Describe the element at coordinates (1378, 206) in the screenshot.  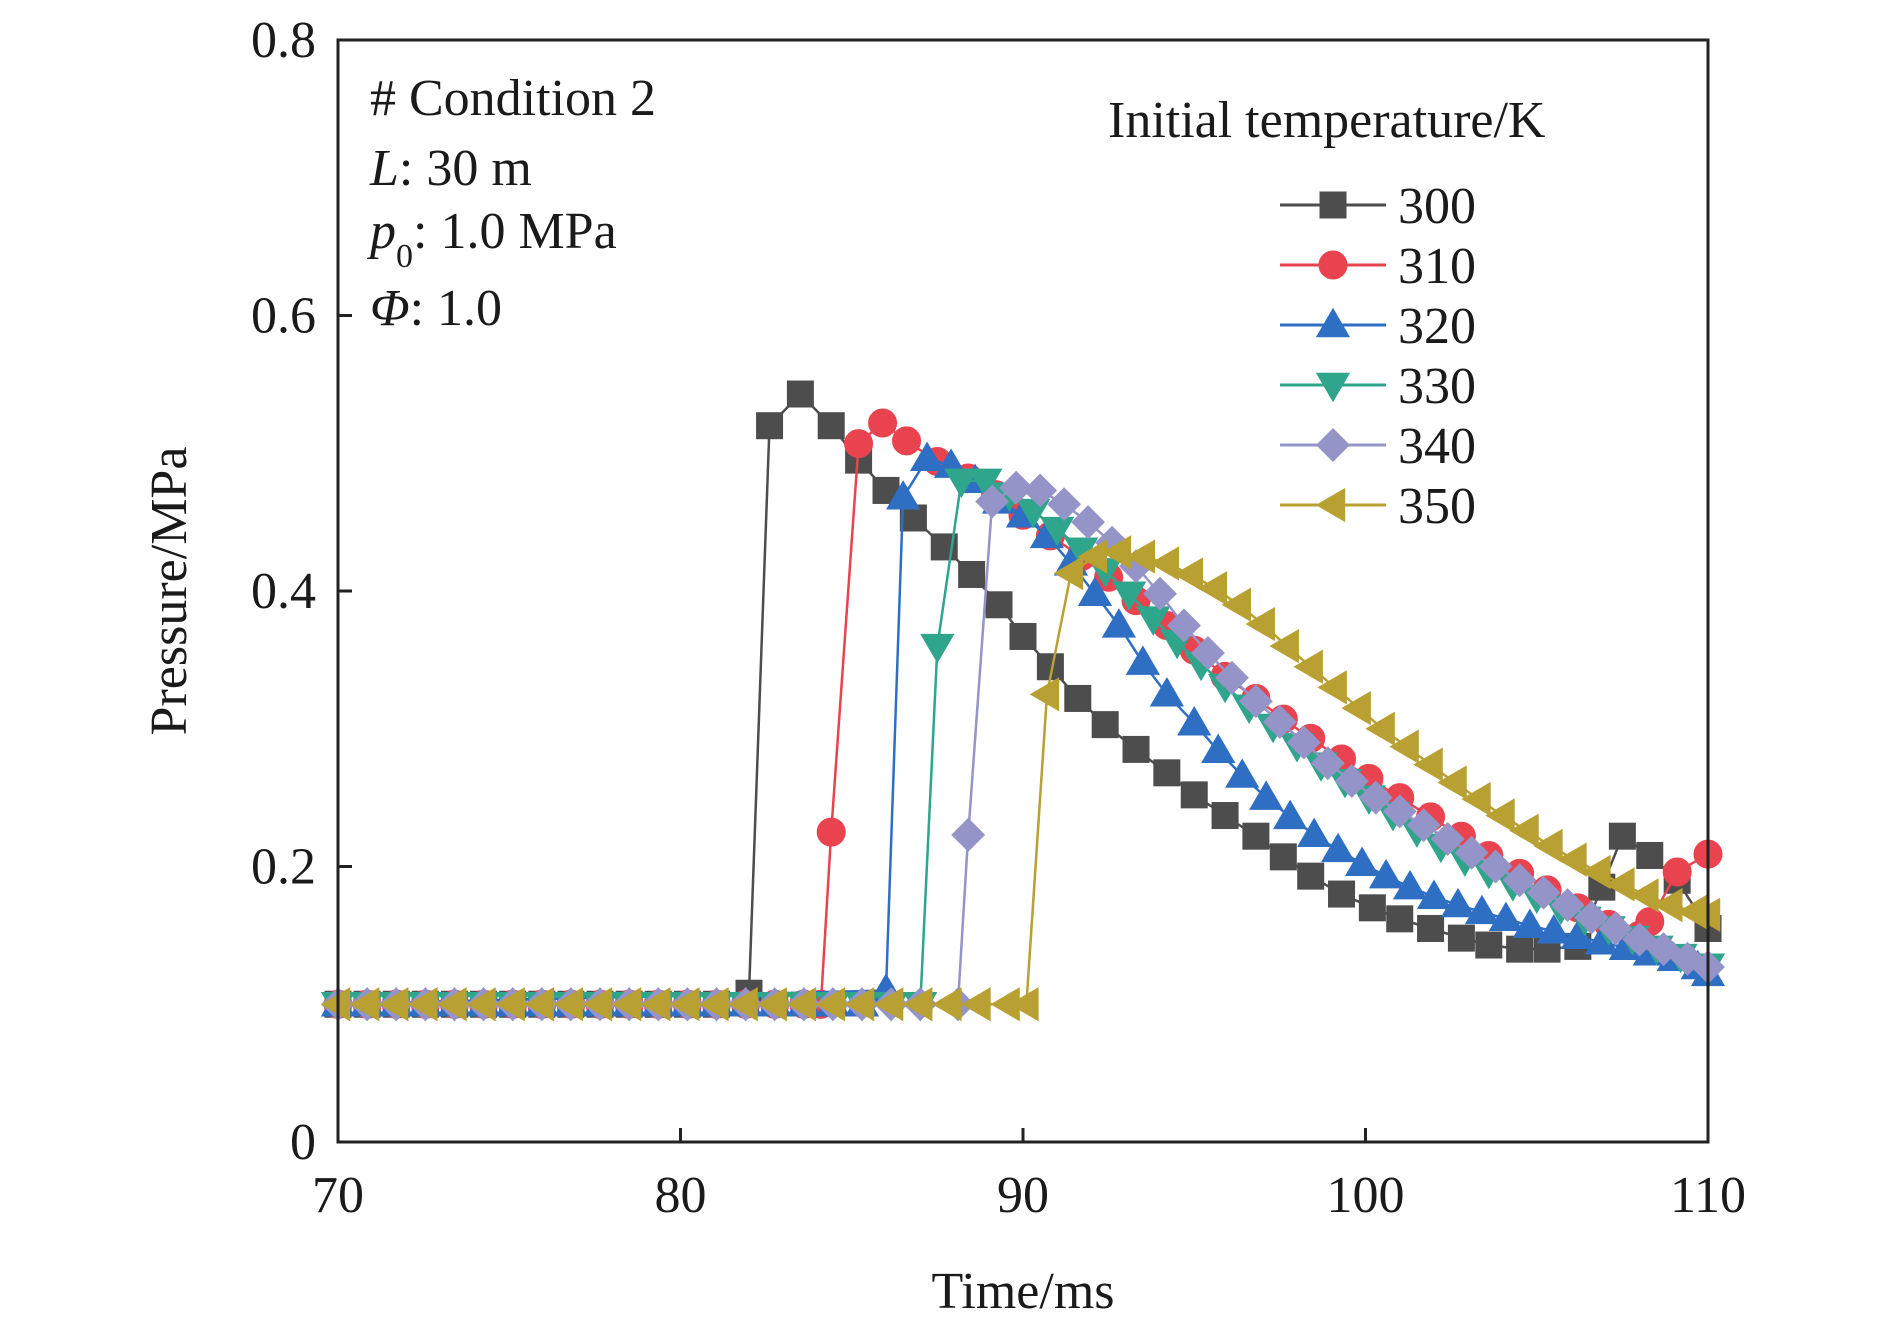
I see `legend-item-300: 300` at that location.